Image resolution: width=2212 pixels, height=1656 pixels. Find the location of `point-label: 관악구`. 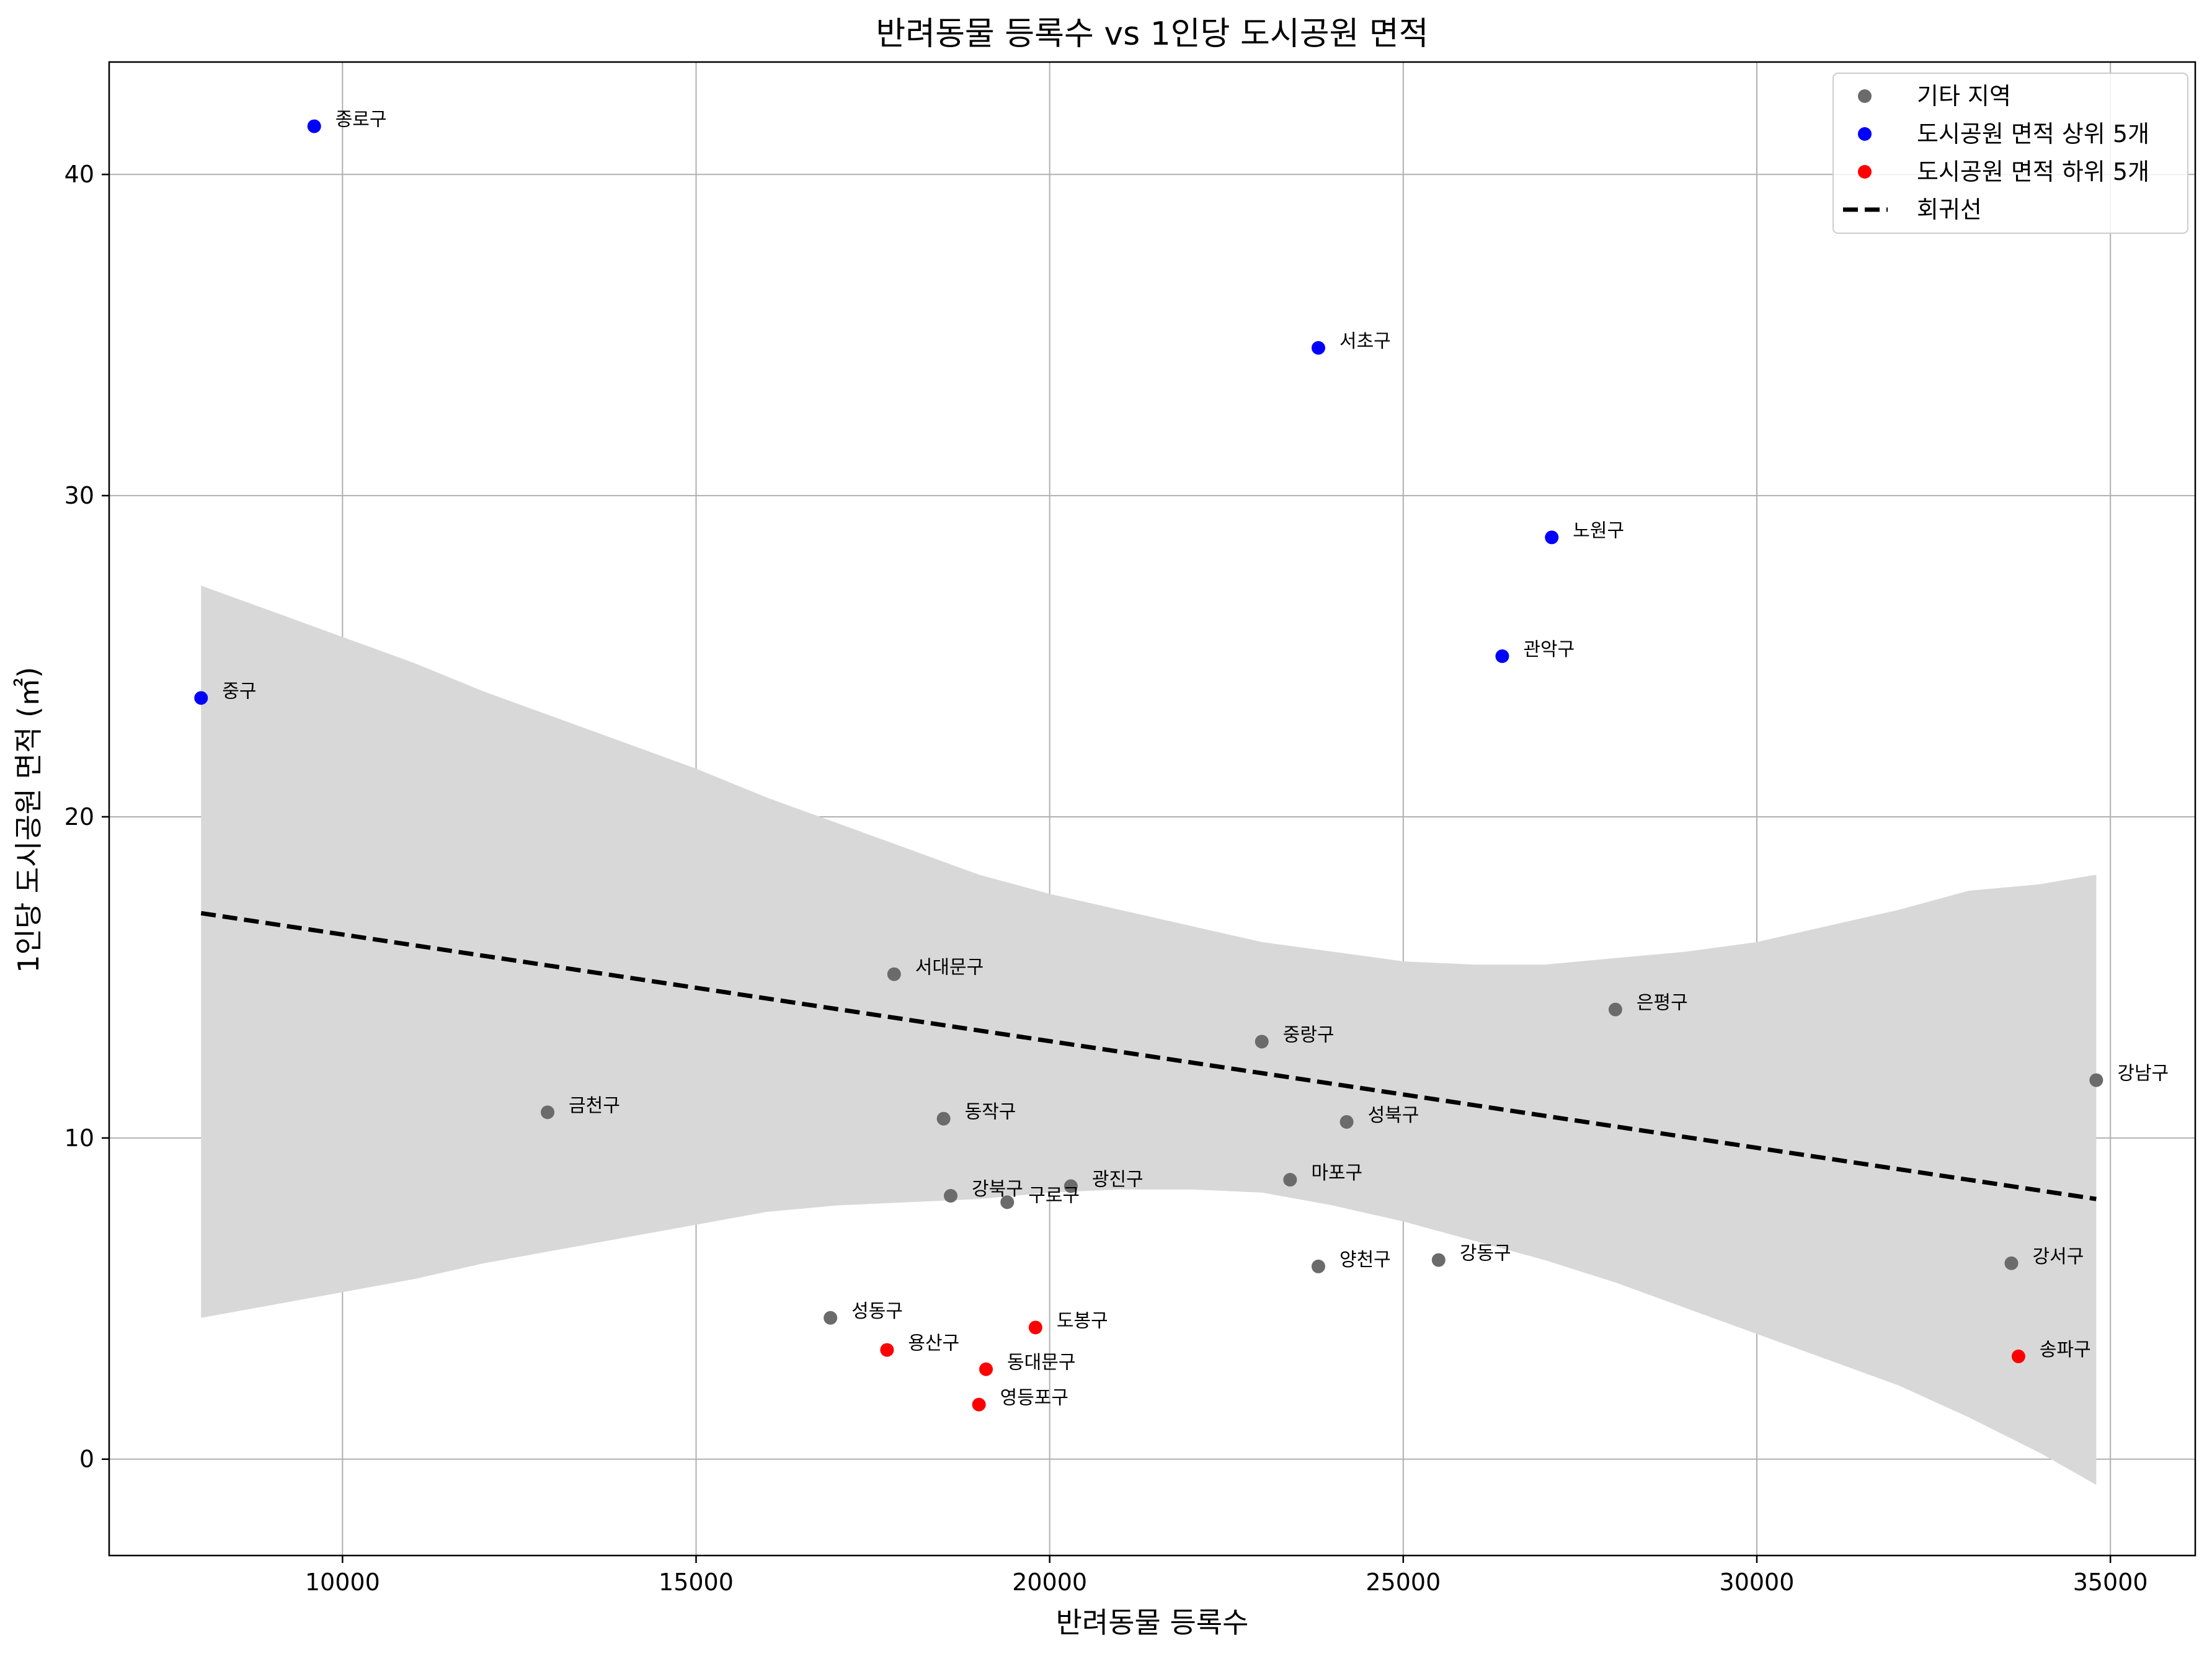

point-label: 관악구 is located at coordinates (1549, 650).